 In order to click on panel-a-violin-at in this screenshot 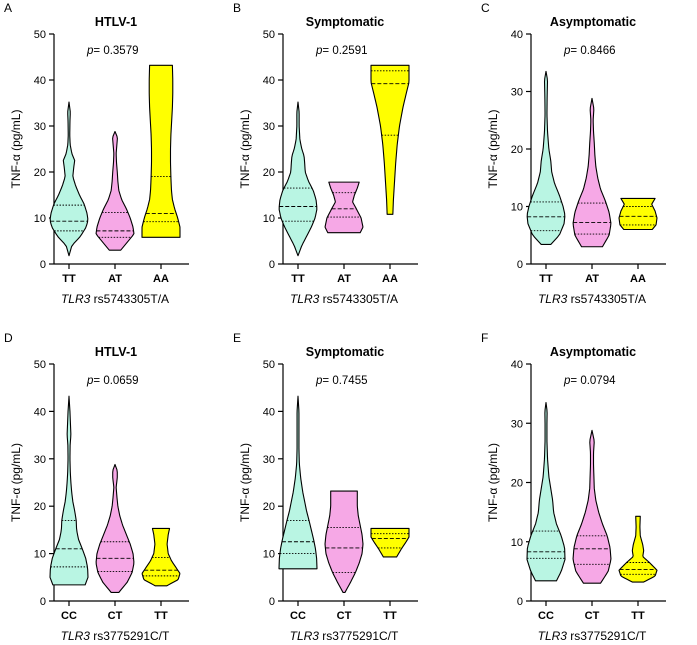, I will do `click(115, 190)`.